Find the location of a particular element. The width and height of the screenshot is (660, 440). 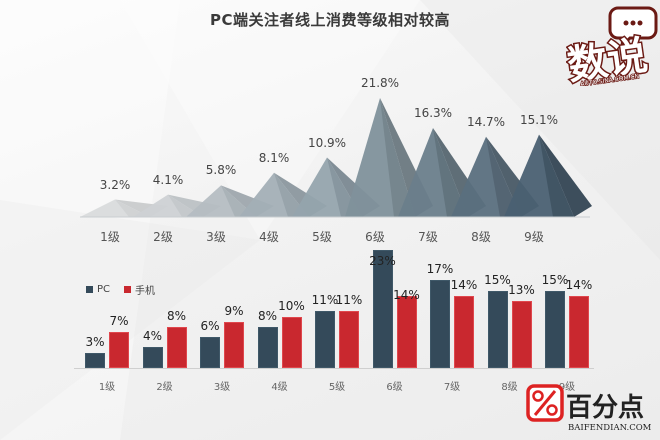

bar-value-label: 13% is located at coordinates (521, 290).